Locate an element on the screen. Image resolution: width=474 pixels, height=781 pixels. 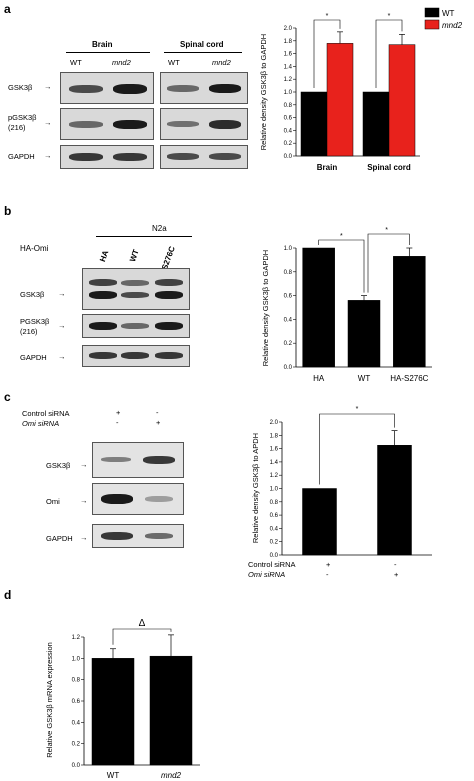
y-axis-label-a: Relative density GSK3β to GAPDH is located at coordinates (263, 92).